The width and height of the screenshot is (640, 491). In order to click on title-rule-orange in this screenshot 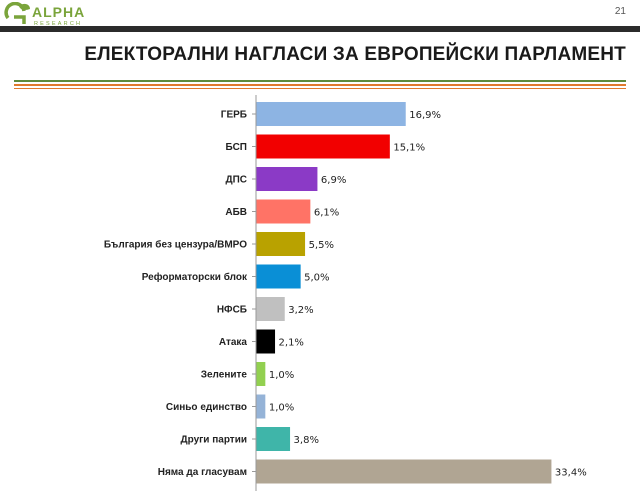, I will do `click(320, 85)`.